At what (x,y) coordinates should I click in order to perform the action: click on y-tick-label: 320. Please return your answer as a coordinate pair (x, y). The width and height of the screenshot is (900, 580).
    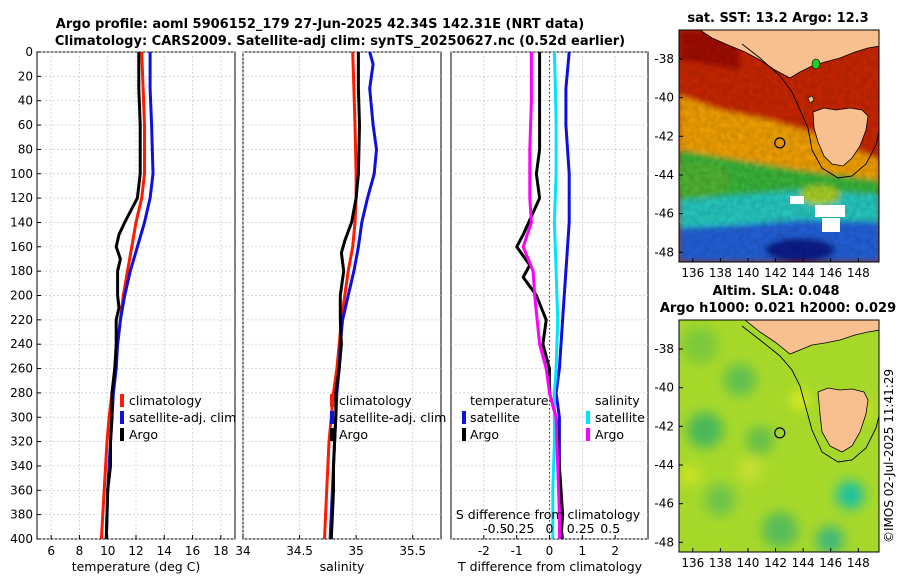
    Looking at the image, I should click on (21, 442).